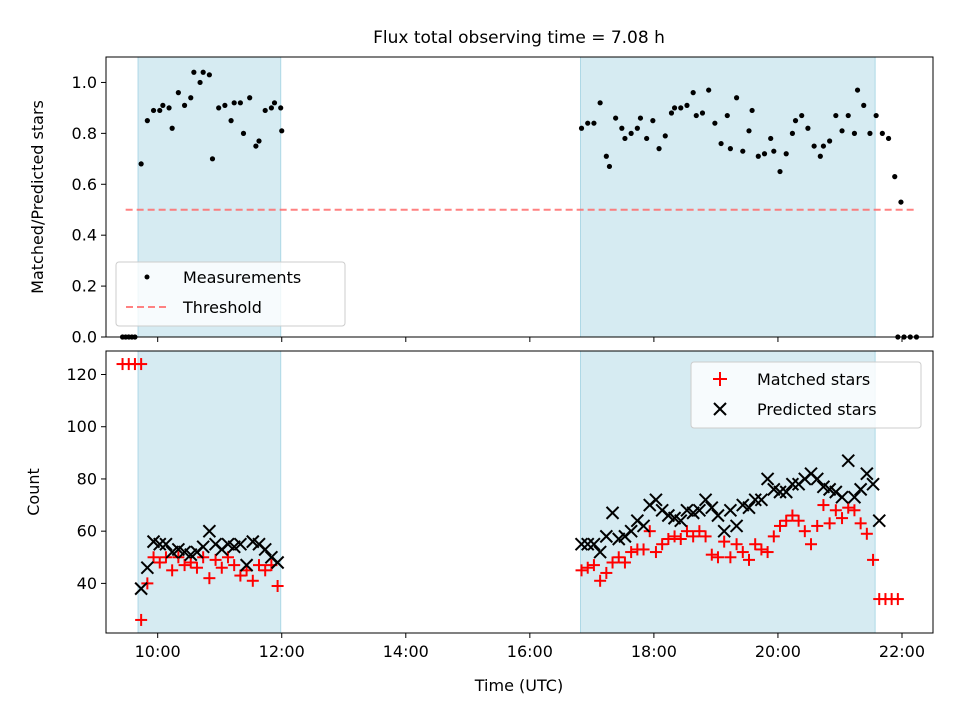 This screenshot has width=960, height=724. What do you see at coordinates (530, 647) in the screenshot?
I see `count-x-ticks: 10:00 12:00 14:00 16:00 18:00 20:00 22:00` at bounding box center [530, 647].